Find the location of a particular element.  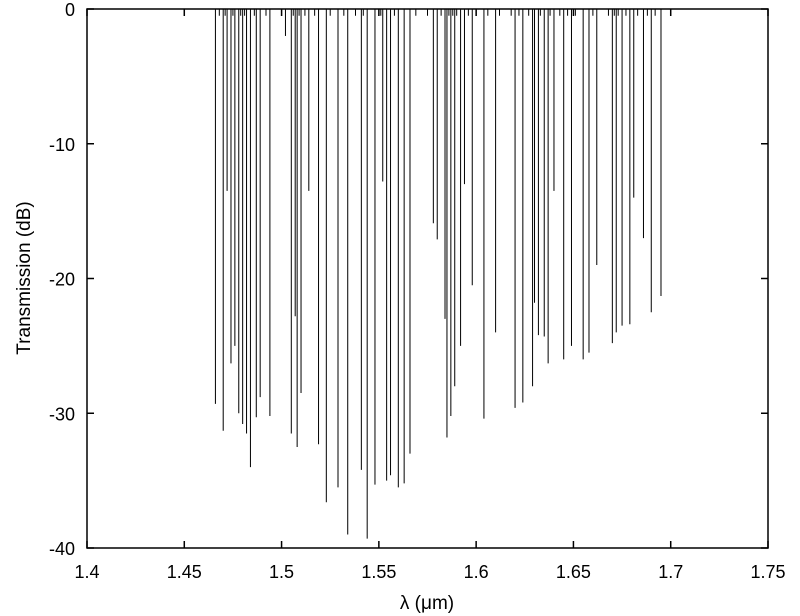

y-tick-label: -10 is located at coordinates (62, 145).